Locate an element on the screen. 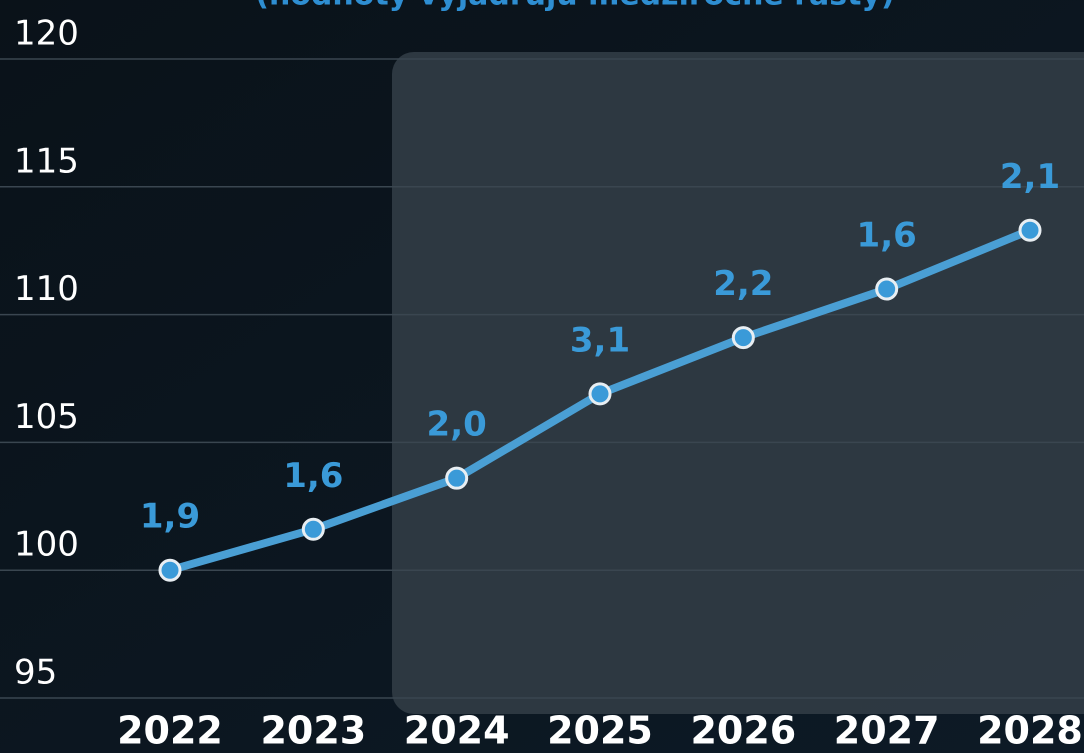 The width and height of the screenshot is (1084, 753). y-tick-label: 100 is located at coordinates (46, 545).